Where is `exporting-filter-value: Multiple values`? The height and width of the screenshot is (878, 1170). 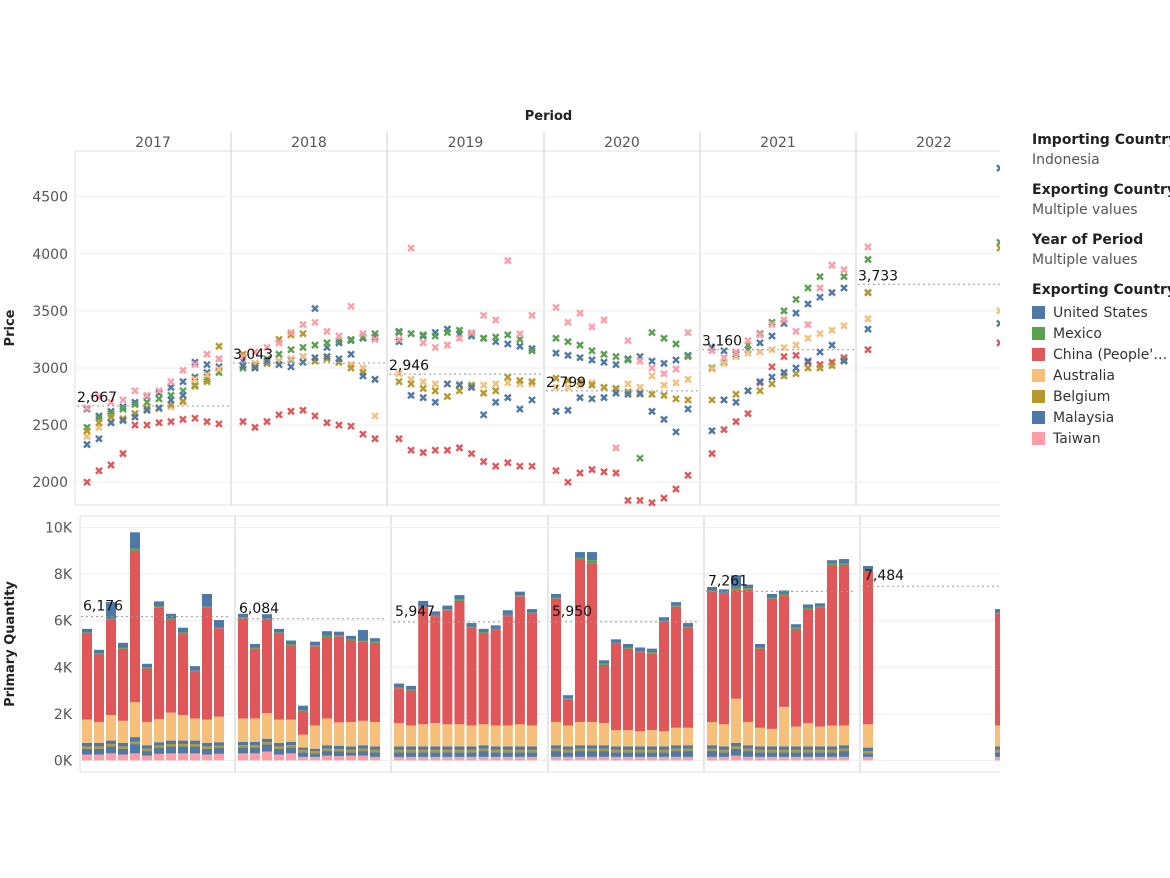 exporting-filter-value: Multiple values is located at coordinates (1085, 210).